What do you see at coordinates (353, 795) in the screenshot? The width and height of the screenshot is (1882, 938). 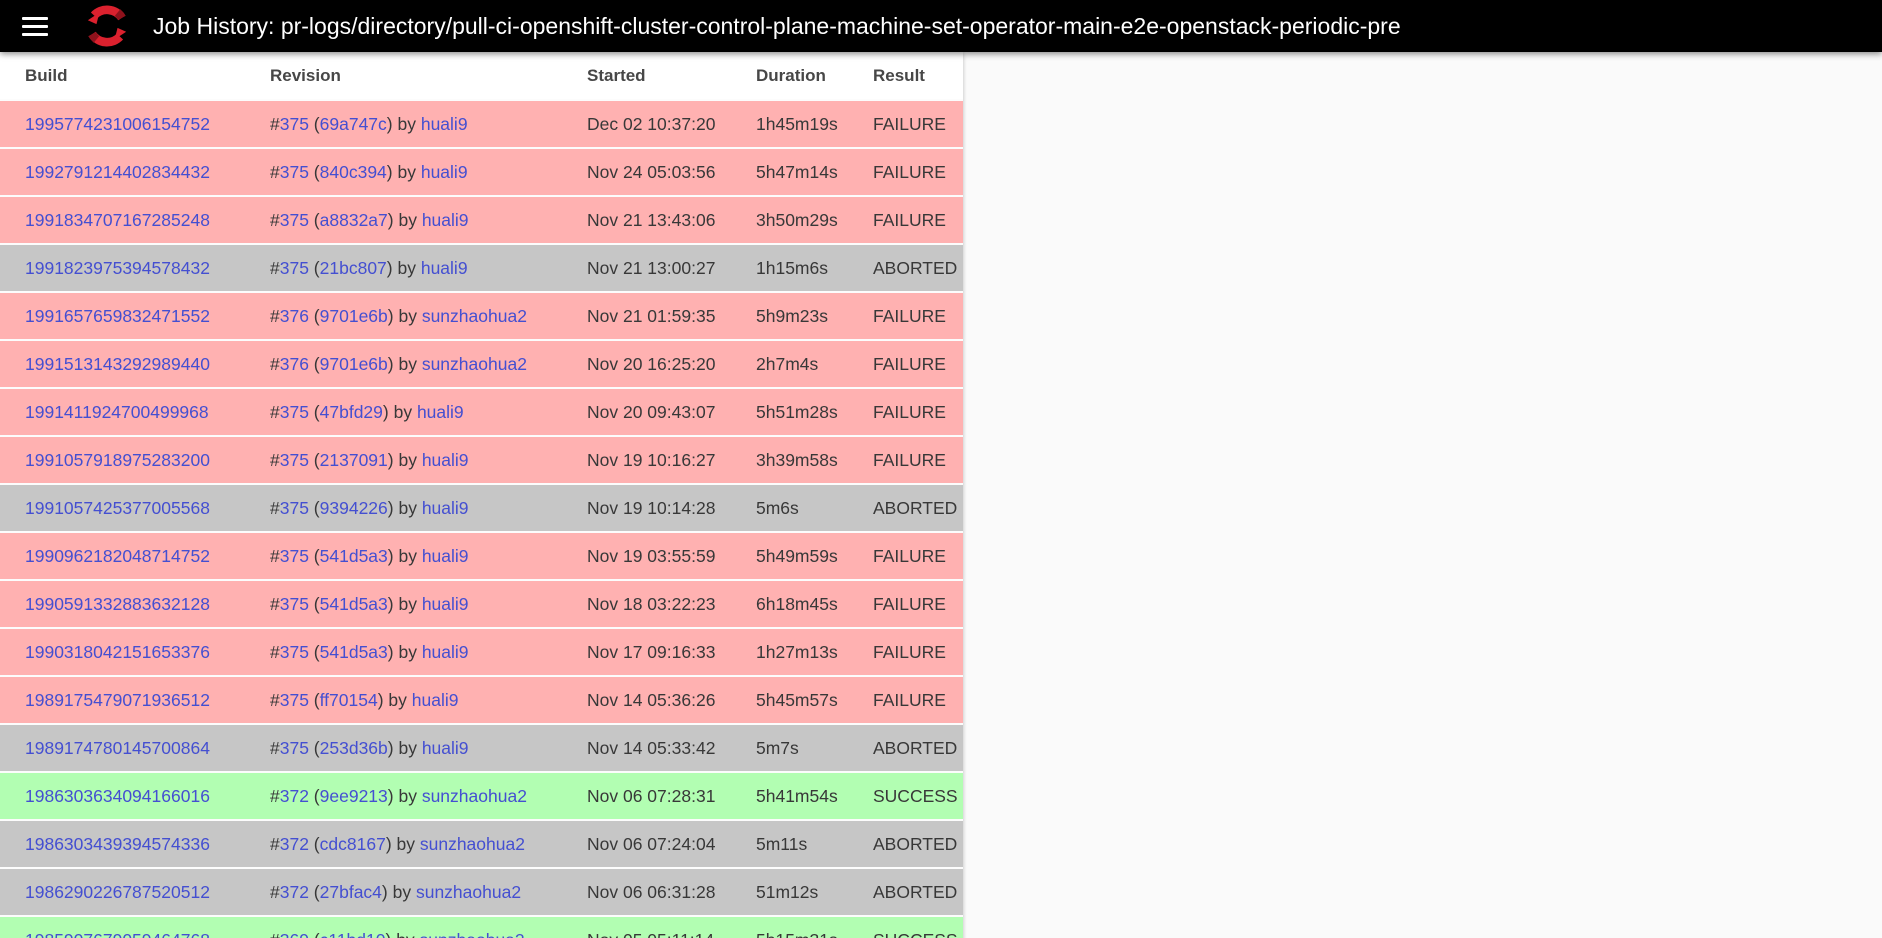 I see `commit-link: 9ee9213` at bounding box center [353, 795].